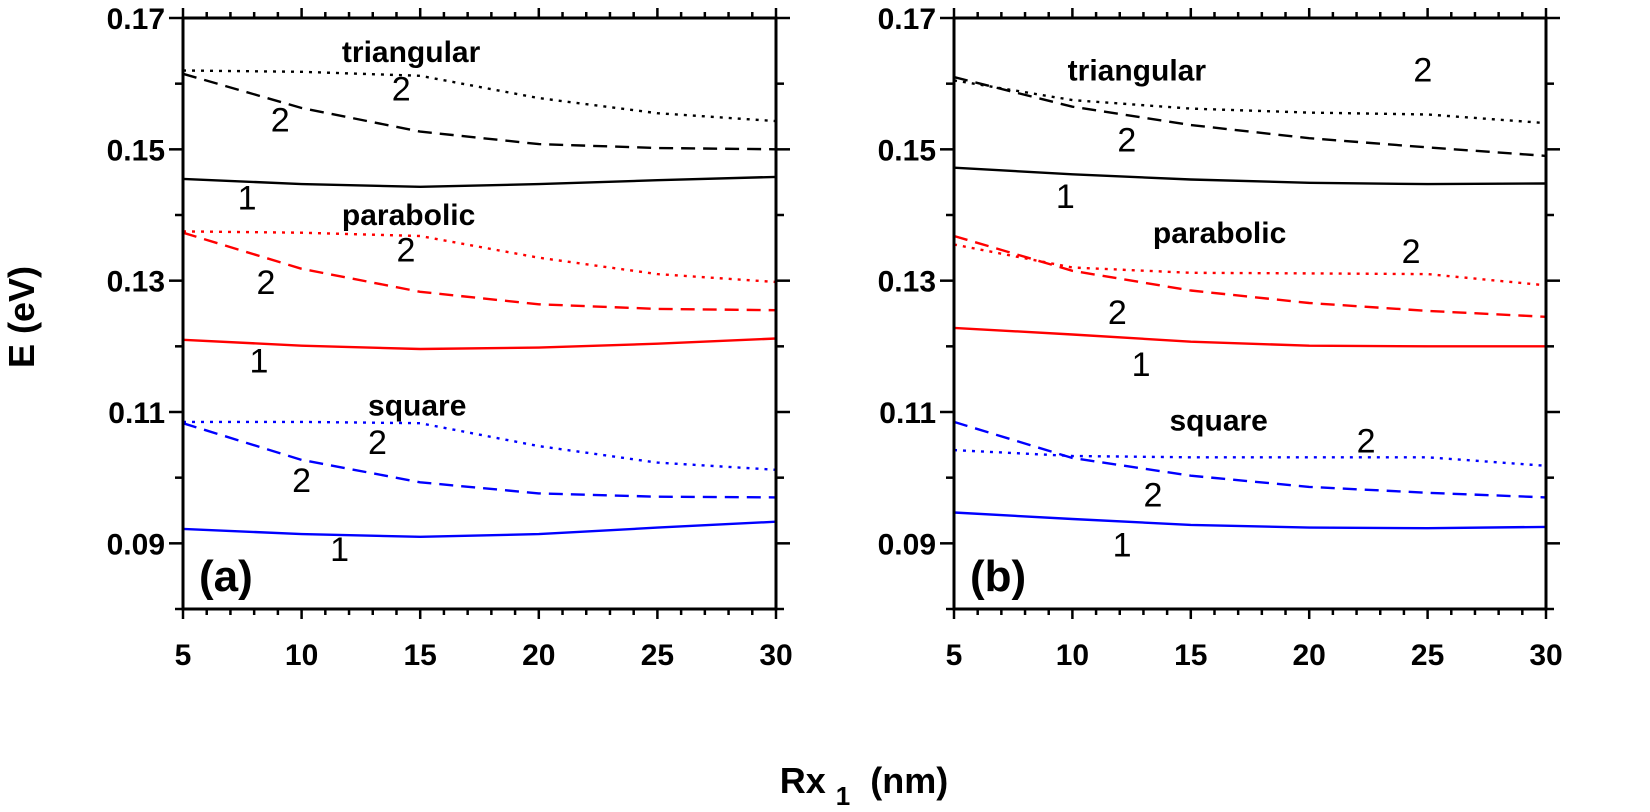 Image resolution: width=1650 pixels, height=812 pixels. Describe the element at coordinates (998, 576) in the screenshot. I see `panel-label: (b)` at that location.